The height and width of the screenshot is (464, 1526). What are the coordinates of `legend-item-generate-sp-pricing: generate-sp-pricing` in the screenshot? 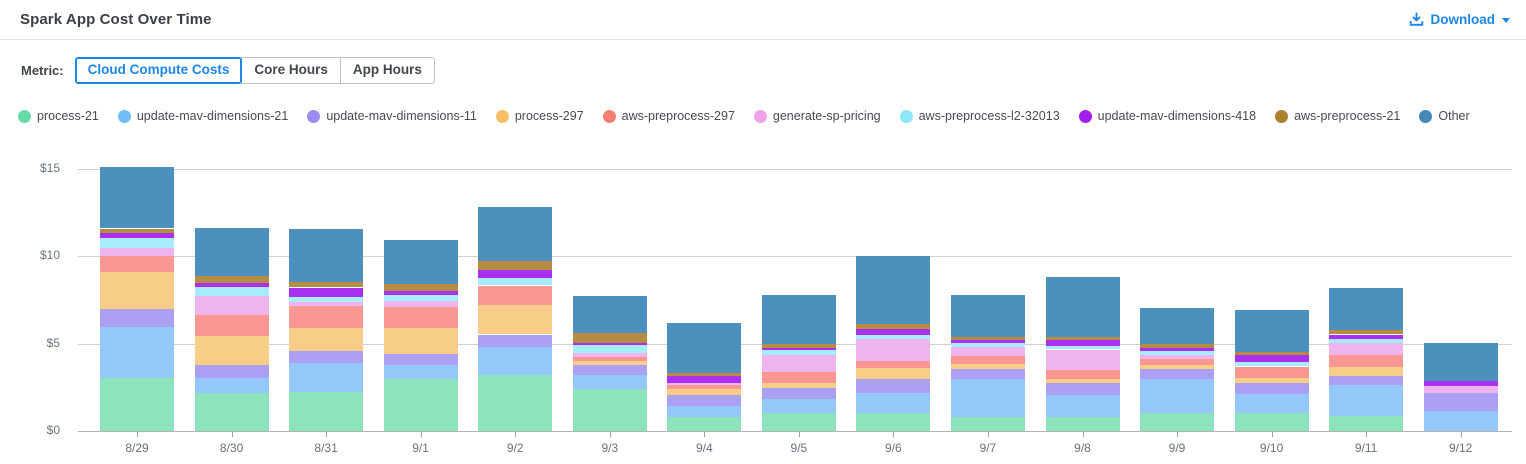 It's located at (817, 116).